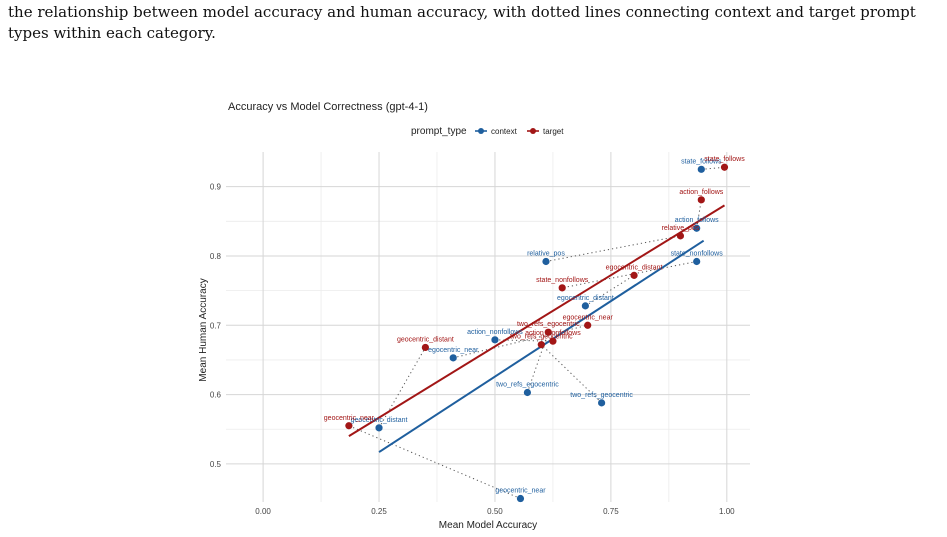  What do you see at coordinates (548, 332) in the screenshot?
I see `point-target-two_refs_egocentric` at bounding box center [548, 332].